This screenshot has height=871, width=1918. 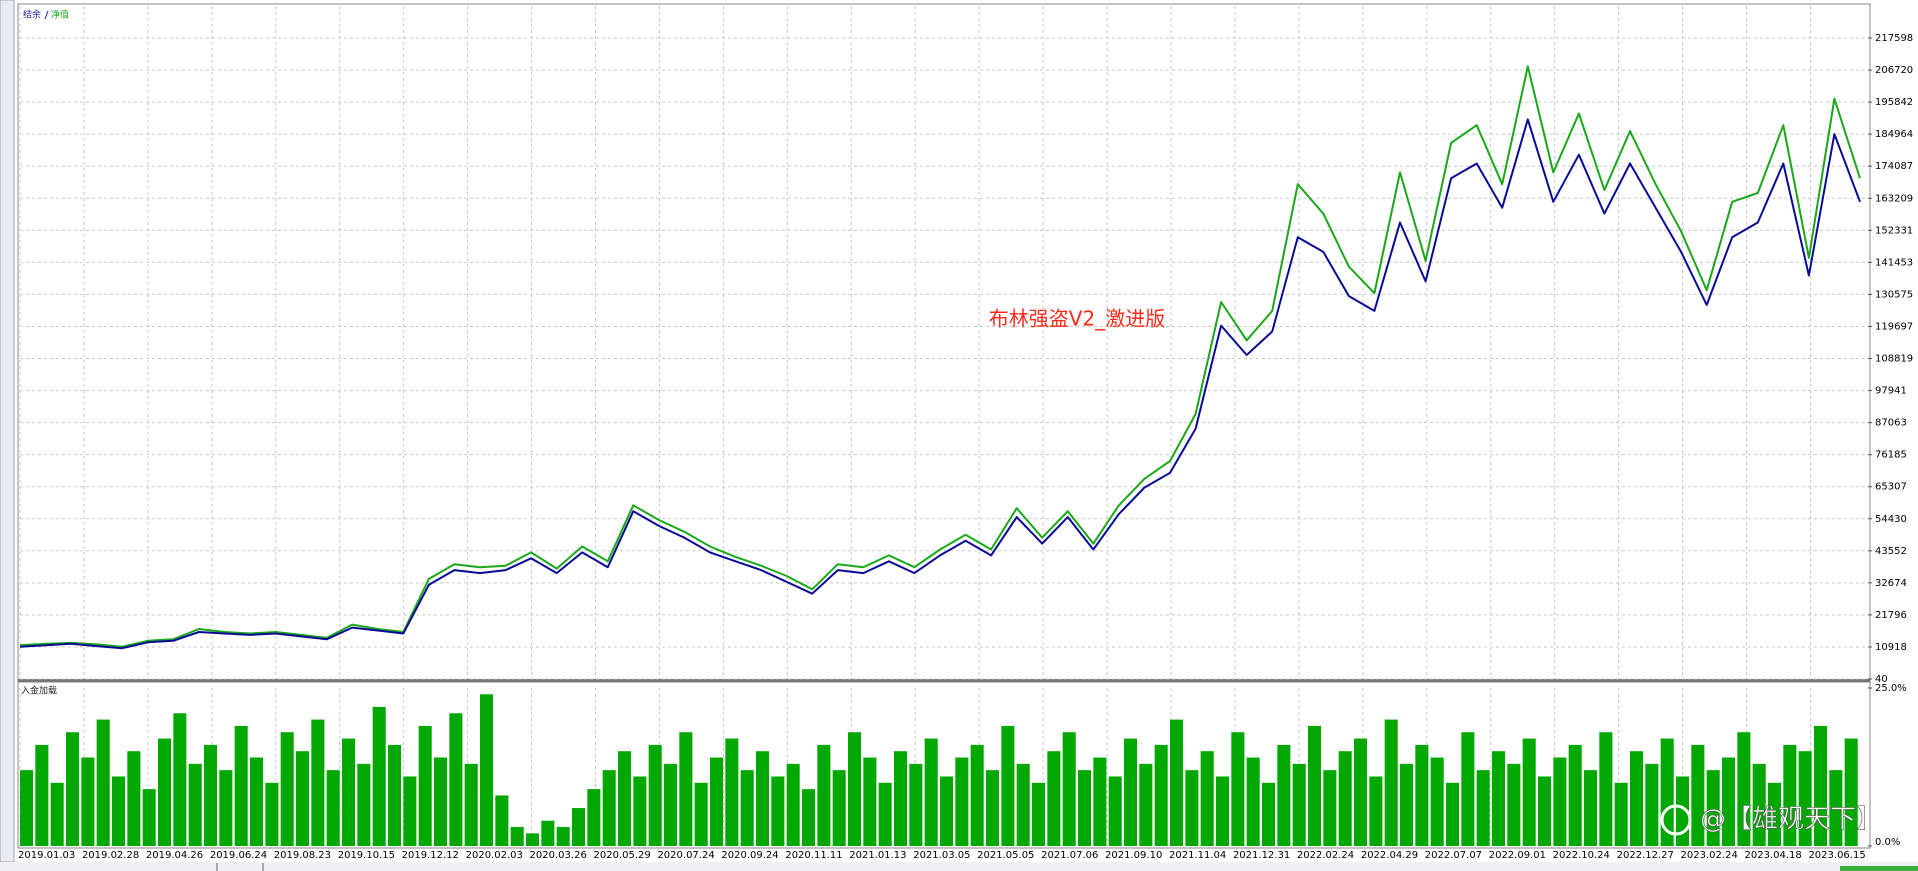 I want to click on y-tick-label: 0.0%, so click(x=1887, y=842).